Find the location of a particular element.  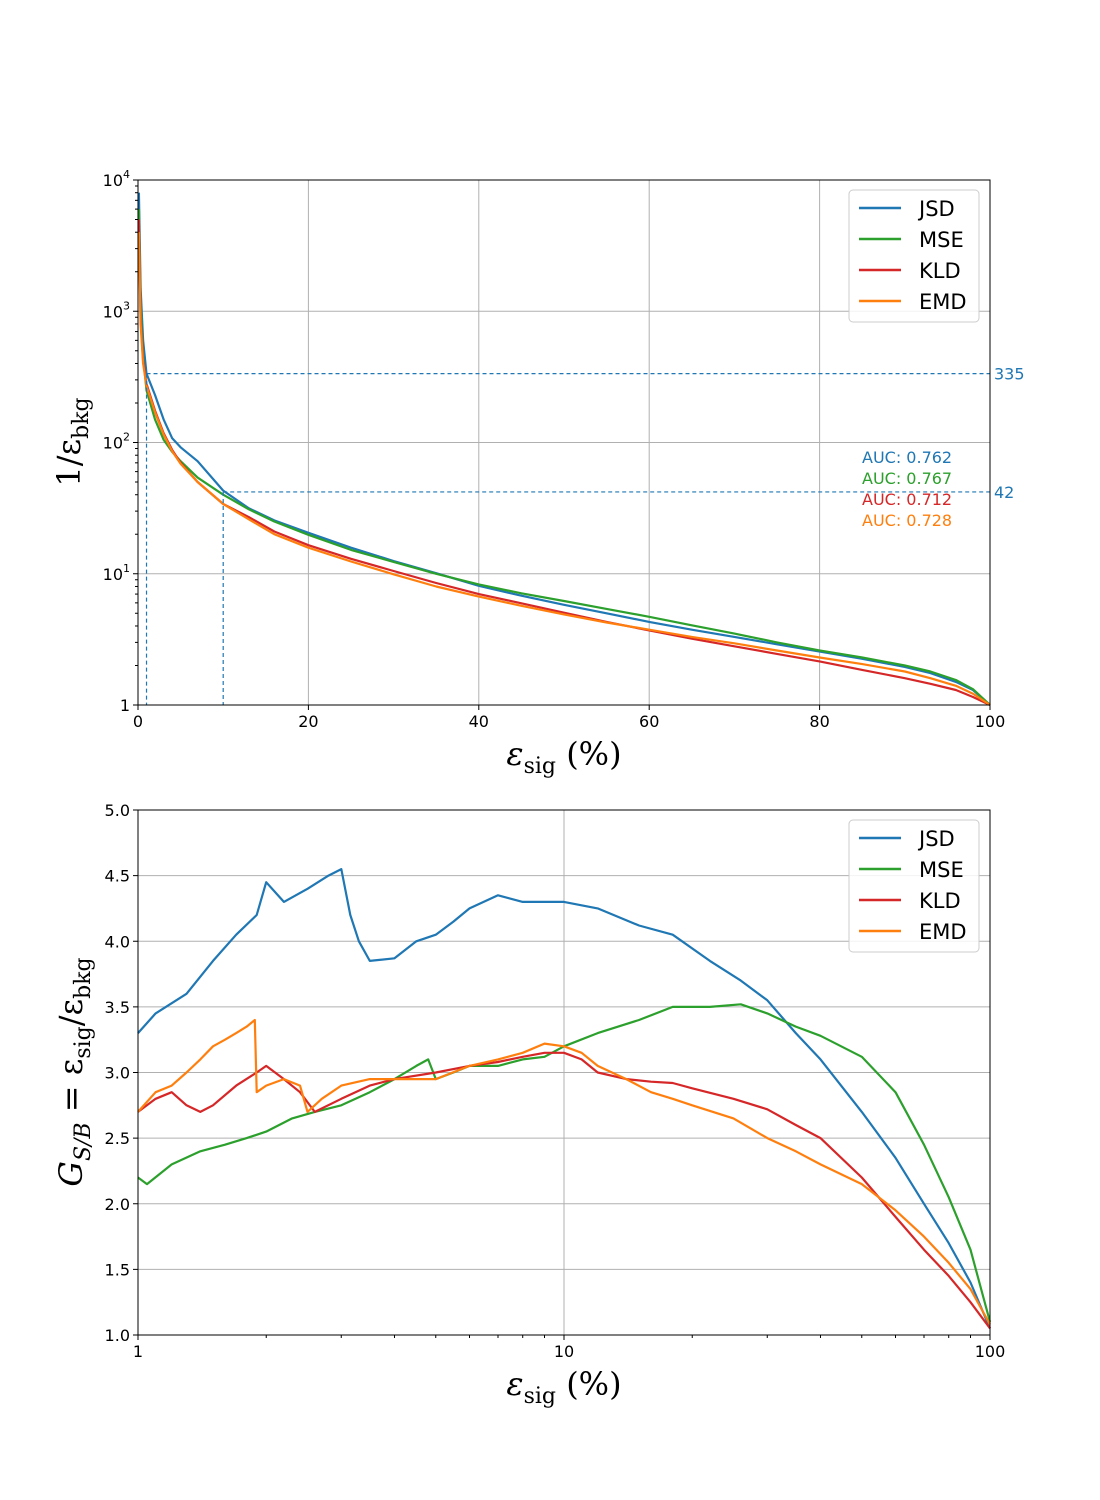

bottom-chart-legend: JSD MSE KLD EMD is located at coordinates (914, 886).